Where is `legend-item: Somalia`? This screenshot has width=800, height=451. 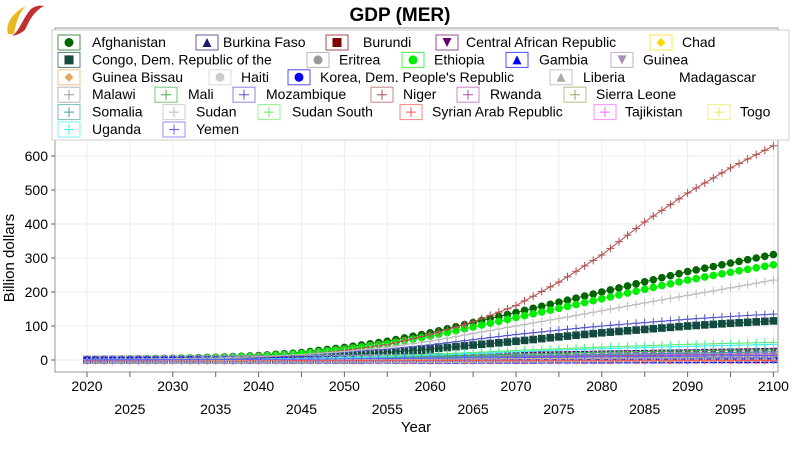
legend-item: Somalia is located at coordinates (100, 112).